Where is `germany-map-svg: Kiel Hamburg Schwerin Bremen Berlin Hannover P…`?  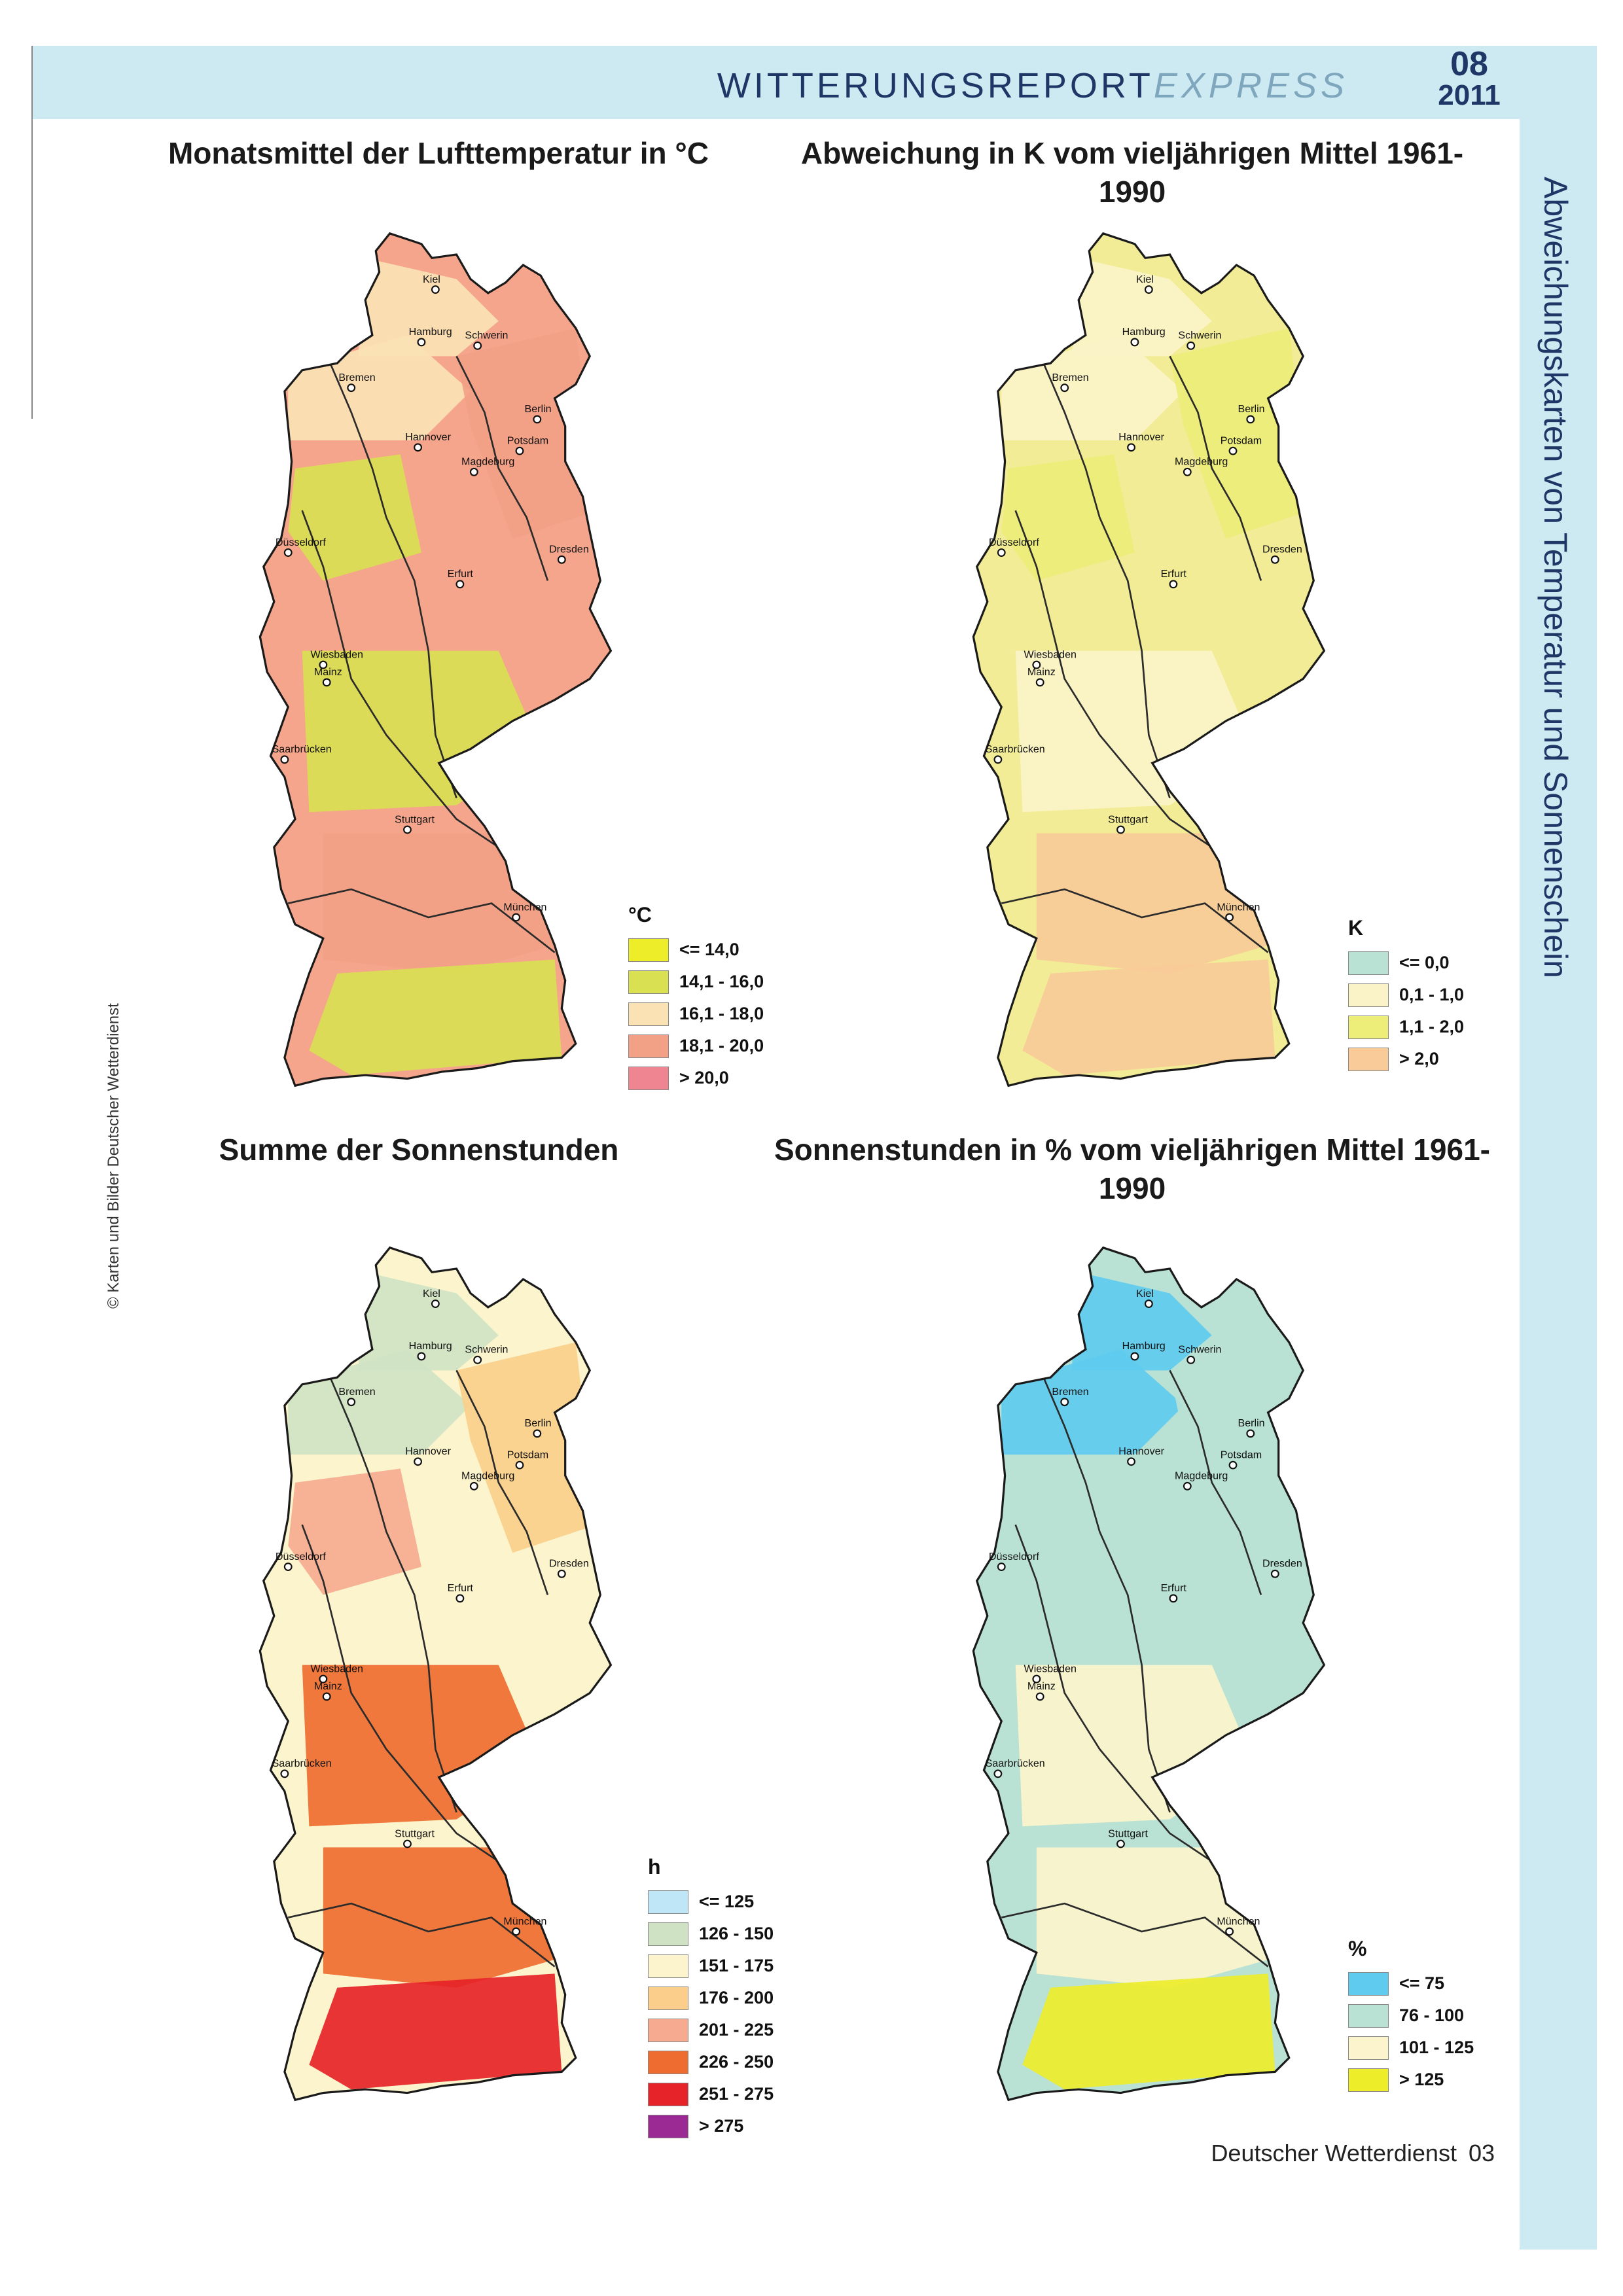 germany-map-svg: Kiel Hamburg Schwerin Bremen Berlin Hannover P… is located at coordinates (436, 659).